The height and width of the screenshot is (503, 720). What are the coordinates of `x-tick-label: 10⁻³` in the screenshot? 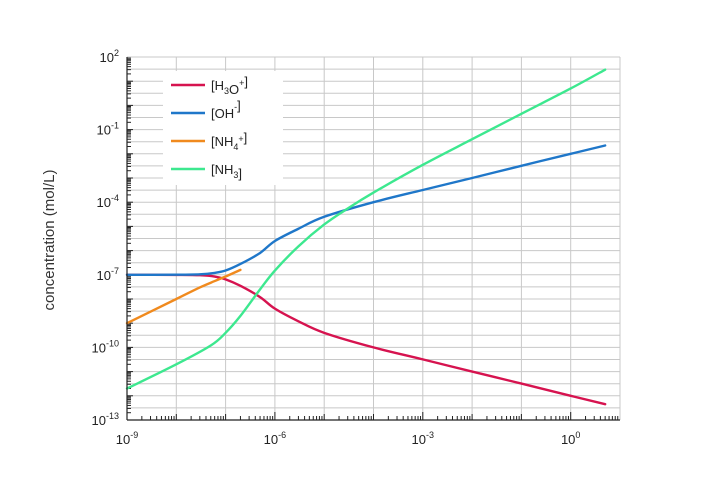 It's located at (423, 438).